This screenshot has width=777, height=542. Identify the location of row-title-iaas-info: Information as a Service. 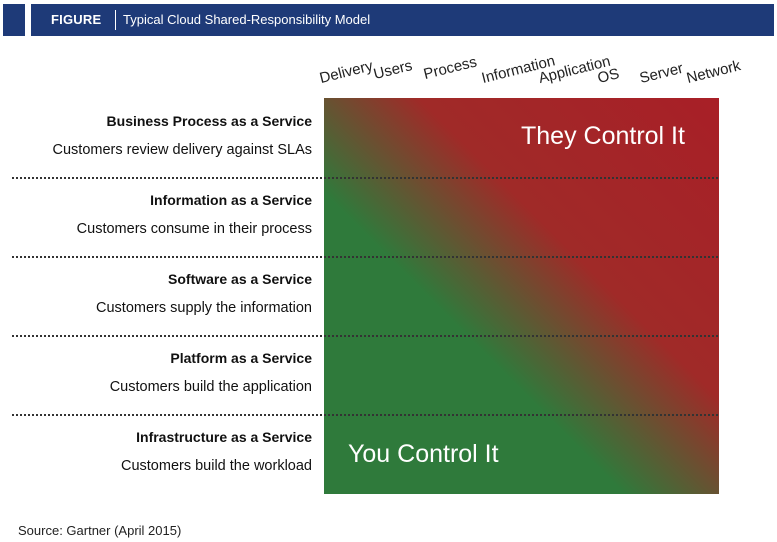
(231, 200).